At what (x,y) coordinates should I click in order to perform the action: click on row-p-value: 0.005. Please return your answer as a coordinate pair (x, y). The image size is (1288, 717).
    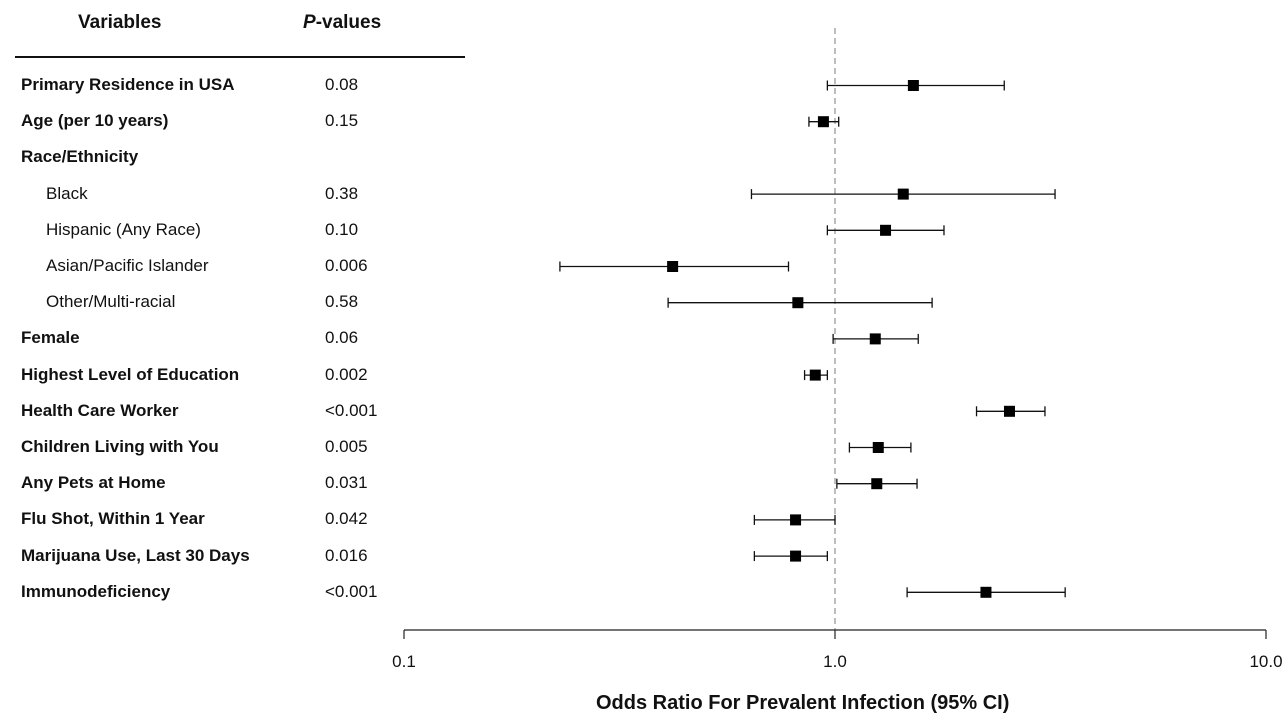
    Looking at the image, I should click on (346, 446).